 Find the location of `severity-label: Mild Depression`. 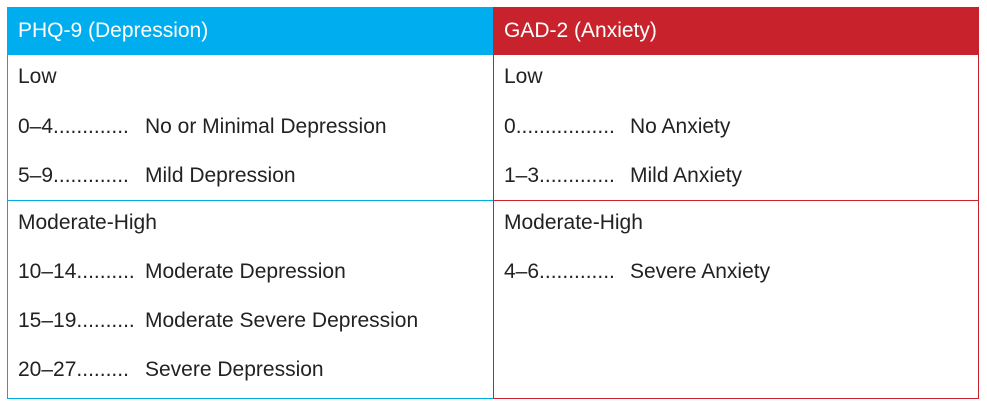

severity-label: Mild Depression is located at coordinates (220, 175).